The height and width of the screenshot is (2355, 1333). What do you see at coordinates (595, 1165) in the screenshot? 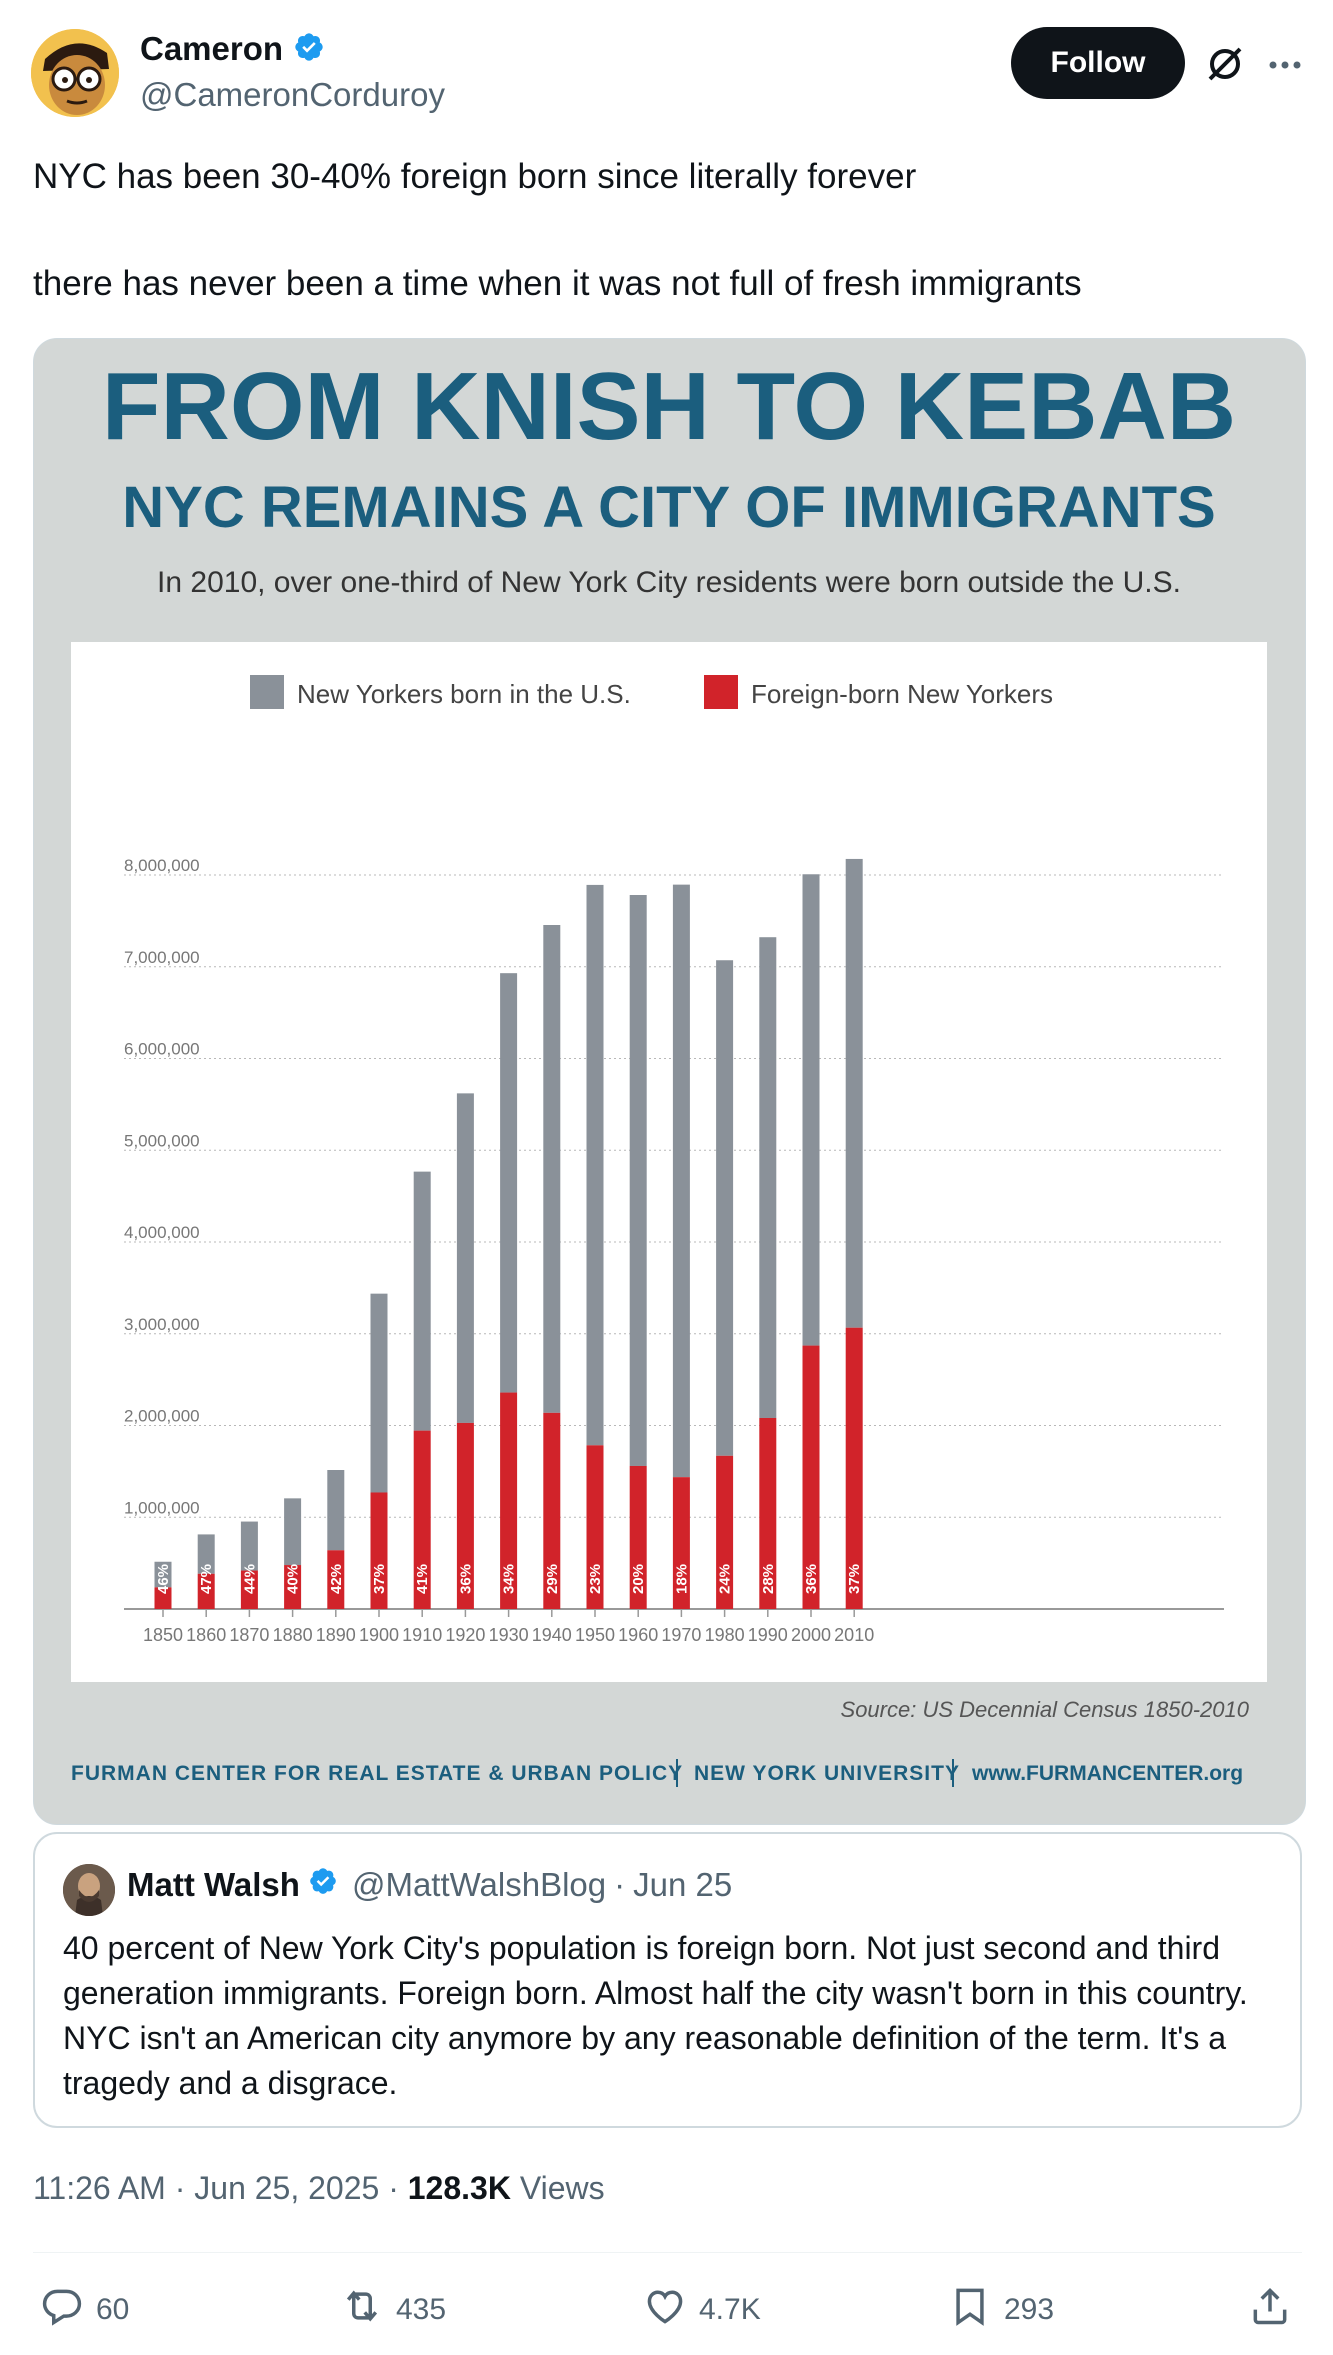
I see `bar-us-born-1950` at bounding box center [595, 1165].